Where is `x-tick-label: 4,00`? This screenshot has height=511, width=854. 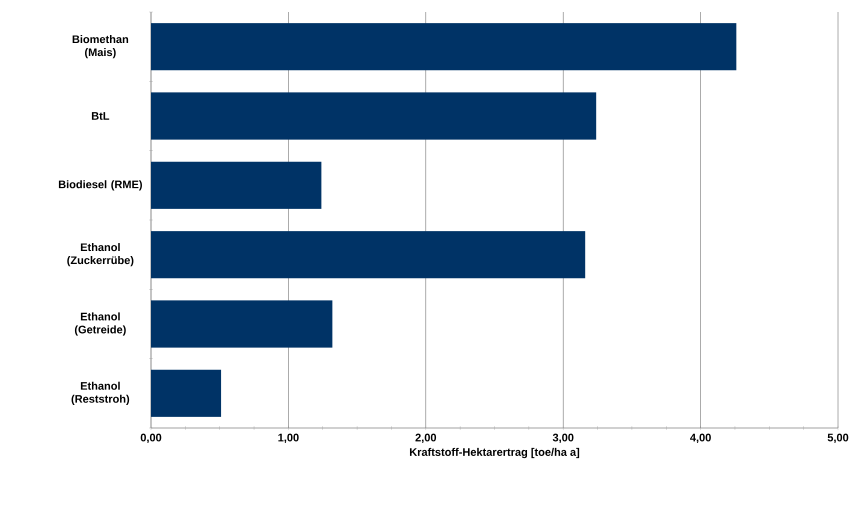 x-tick-label: 4,00 is located at coordinates (700, 439).